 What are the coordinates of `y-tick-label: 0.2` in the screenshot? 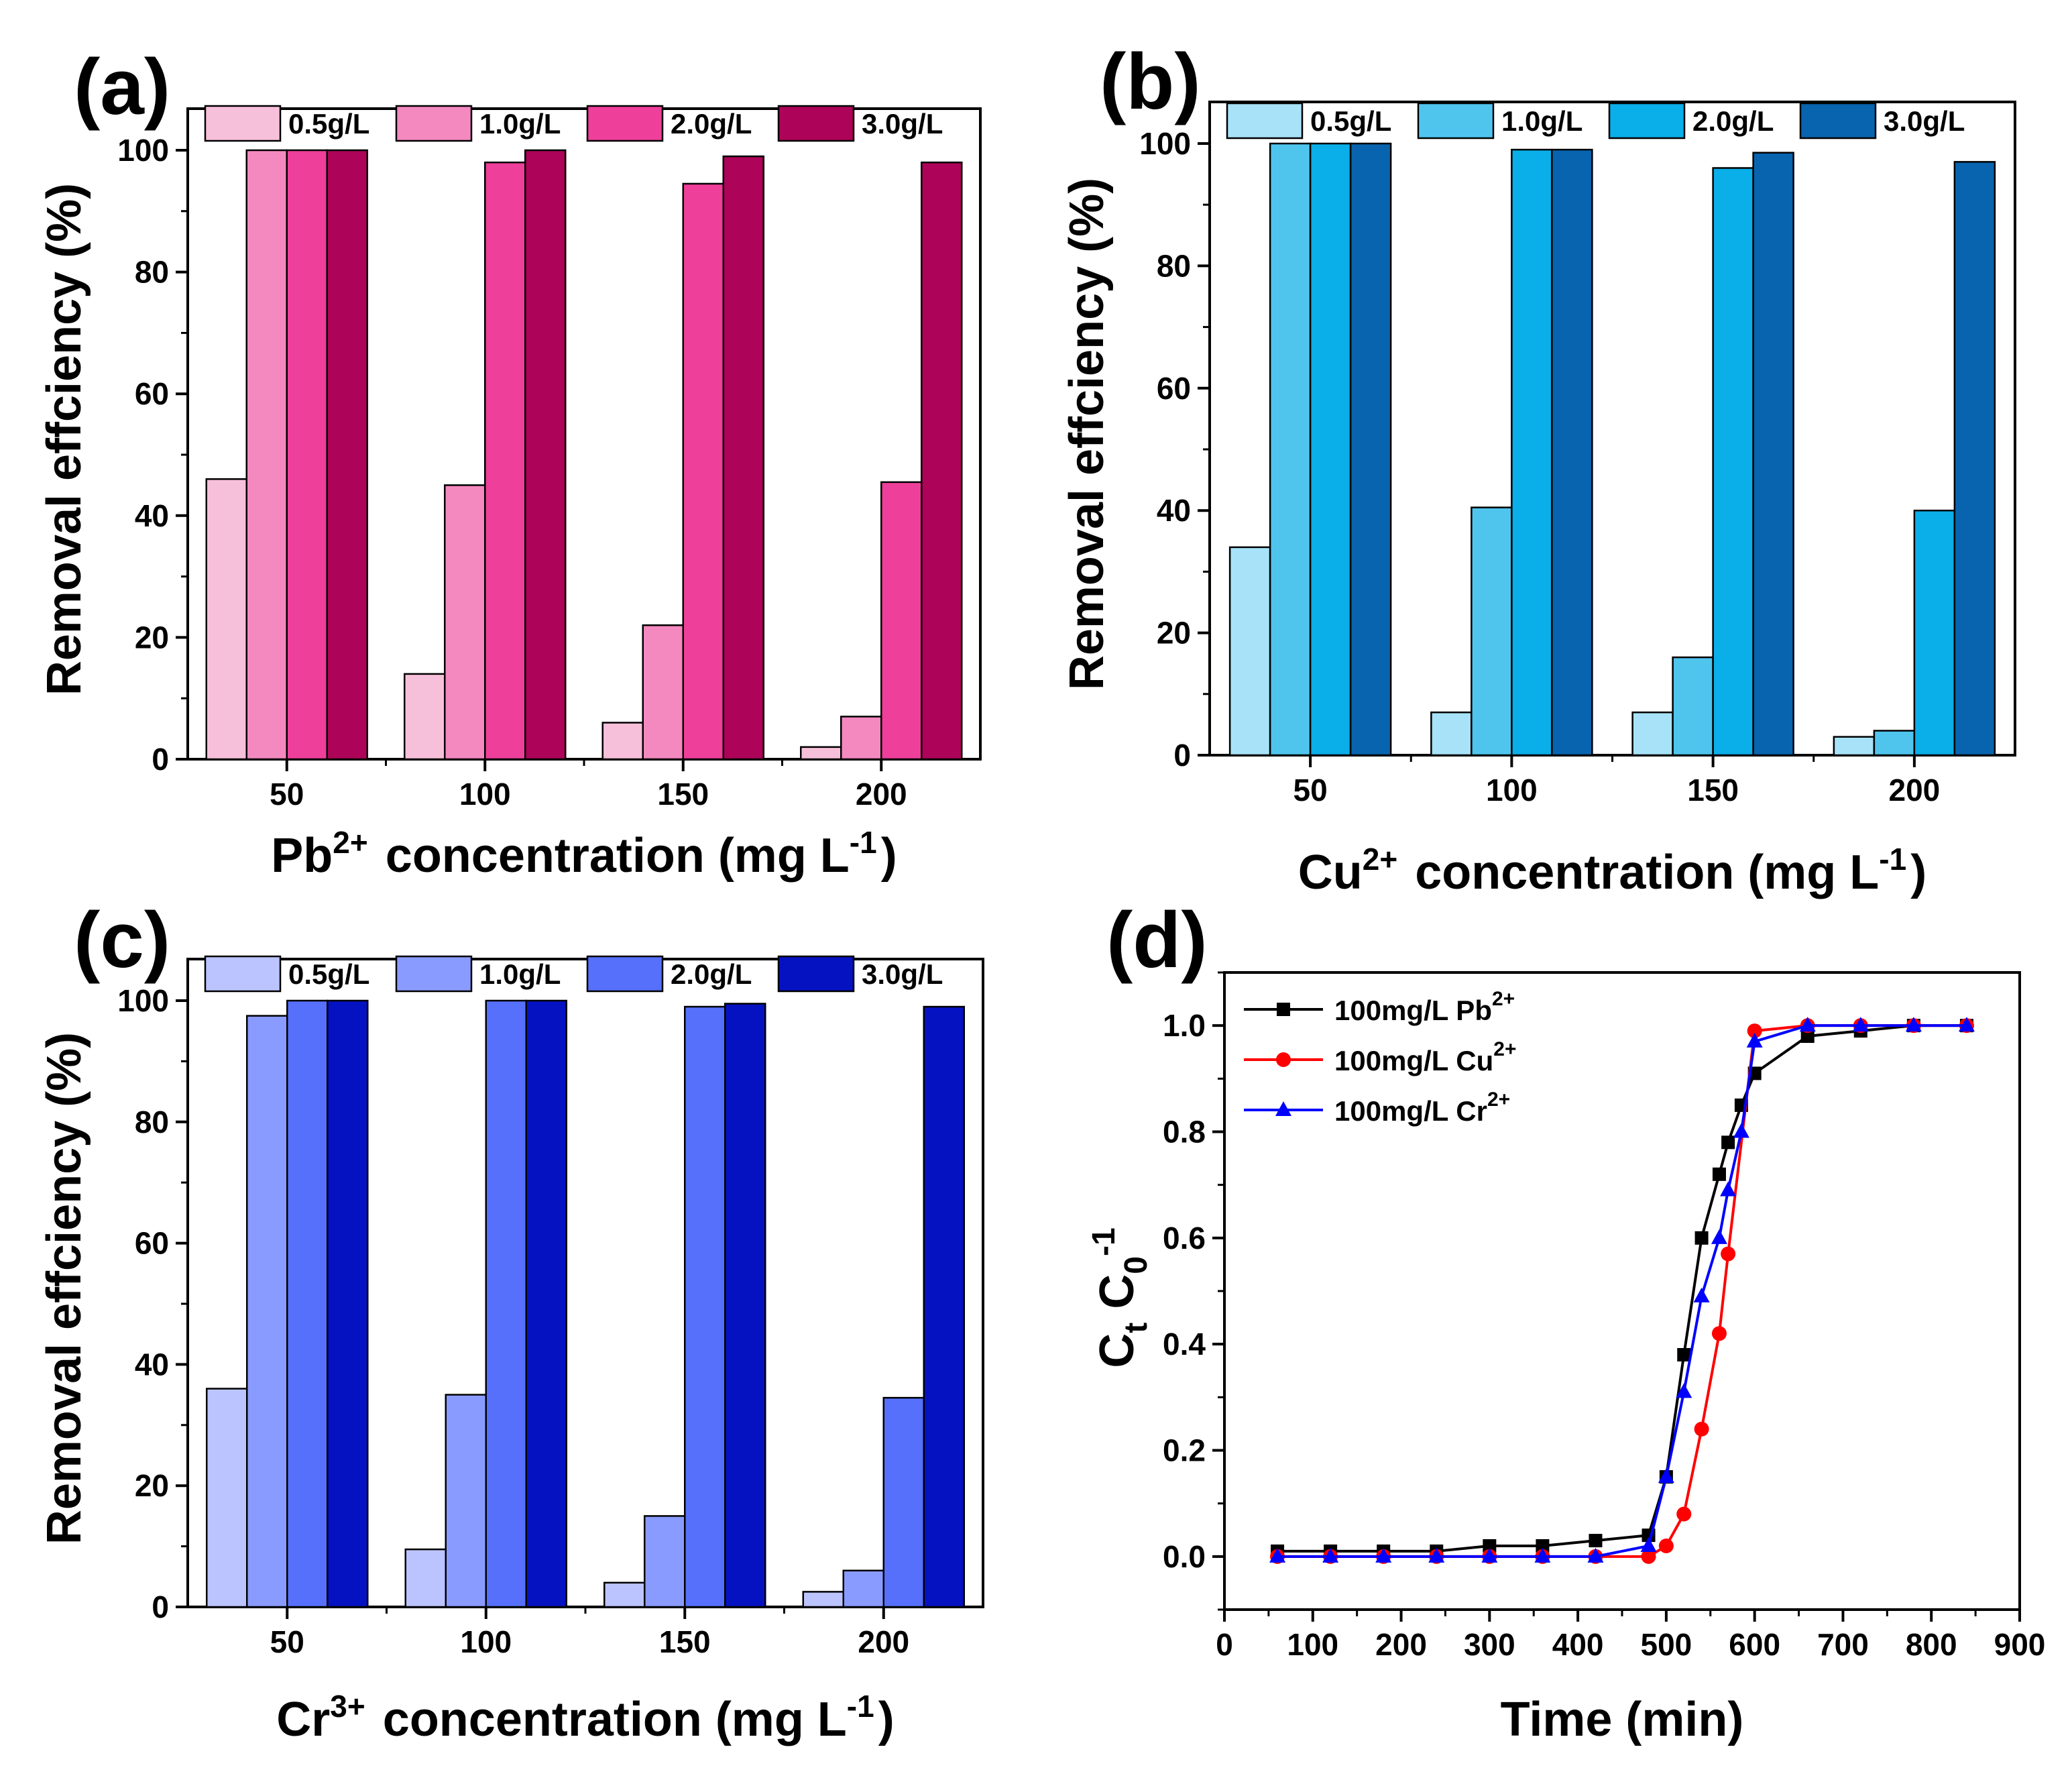 It's located at (1185, 1451).